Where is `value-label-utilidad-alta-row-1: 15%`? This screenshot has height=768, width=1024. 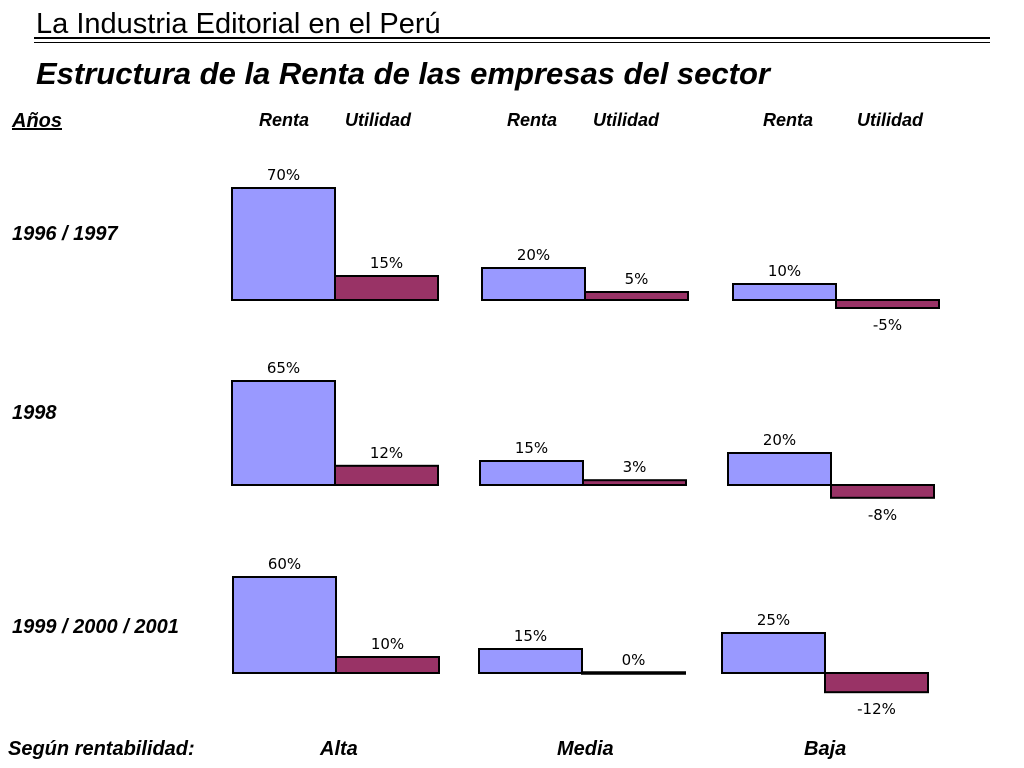 value-label-utilidad-alta-row-1: 15% is located at coordinates (386, 263).